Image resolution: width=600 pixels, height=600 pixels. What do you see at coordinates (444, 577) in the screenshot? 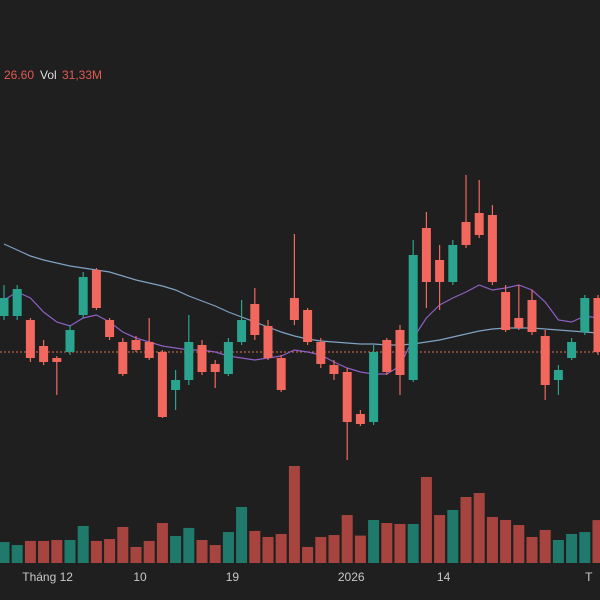
I see `x-tick-label: 14` at bounding box center [444, 577].